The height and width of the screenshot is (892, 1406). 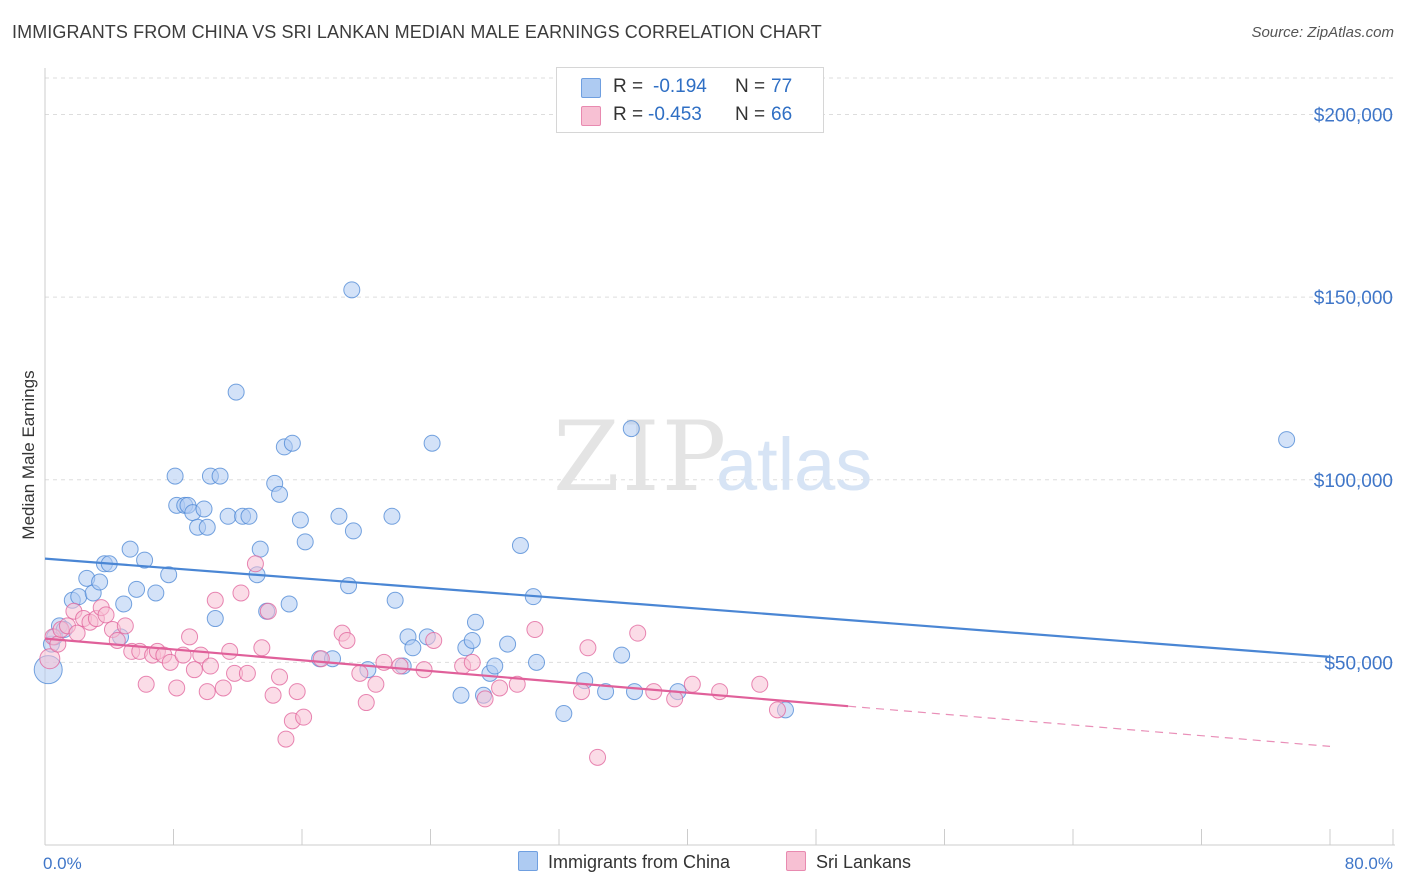 What do you see at coordinates (796, 861) in the screenshot?
I see `bottom-legend-swatch-srilanka` at bounding box center [796, 861].